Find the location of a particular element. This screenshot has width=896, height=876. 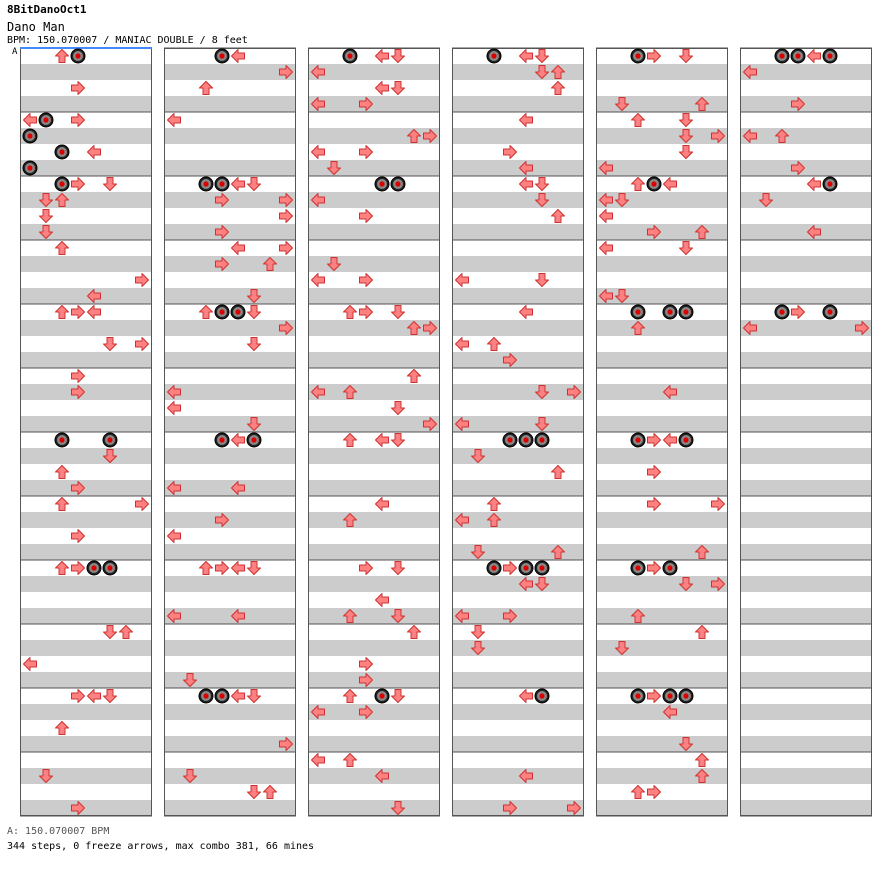

chart-info: BPM: 150.070007 / MANIAC DOUBLE / 8 feet is located at coordinates (127, 40).